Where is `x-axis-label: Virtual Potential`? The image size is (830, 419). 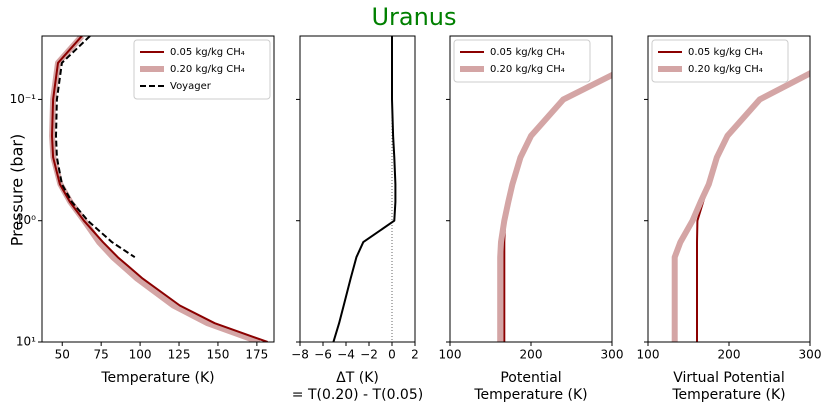
x-axis-label: Virtual Potential is located at coordinates (729, 378).